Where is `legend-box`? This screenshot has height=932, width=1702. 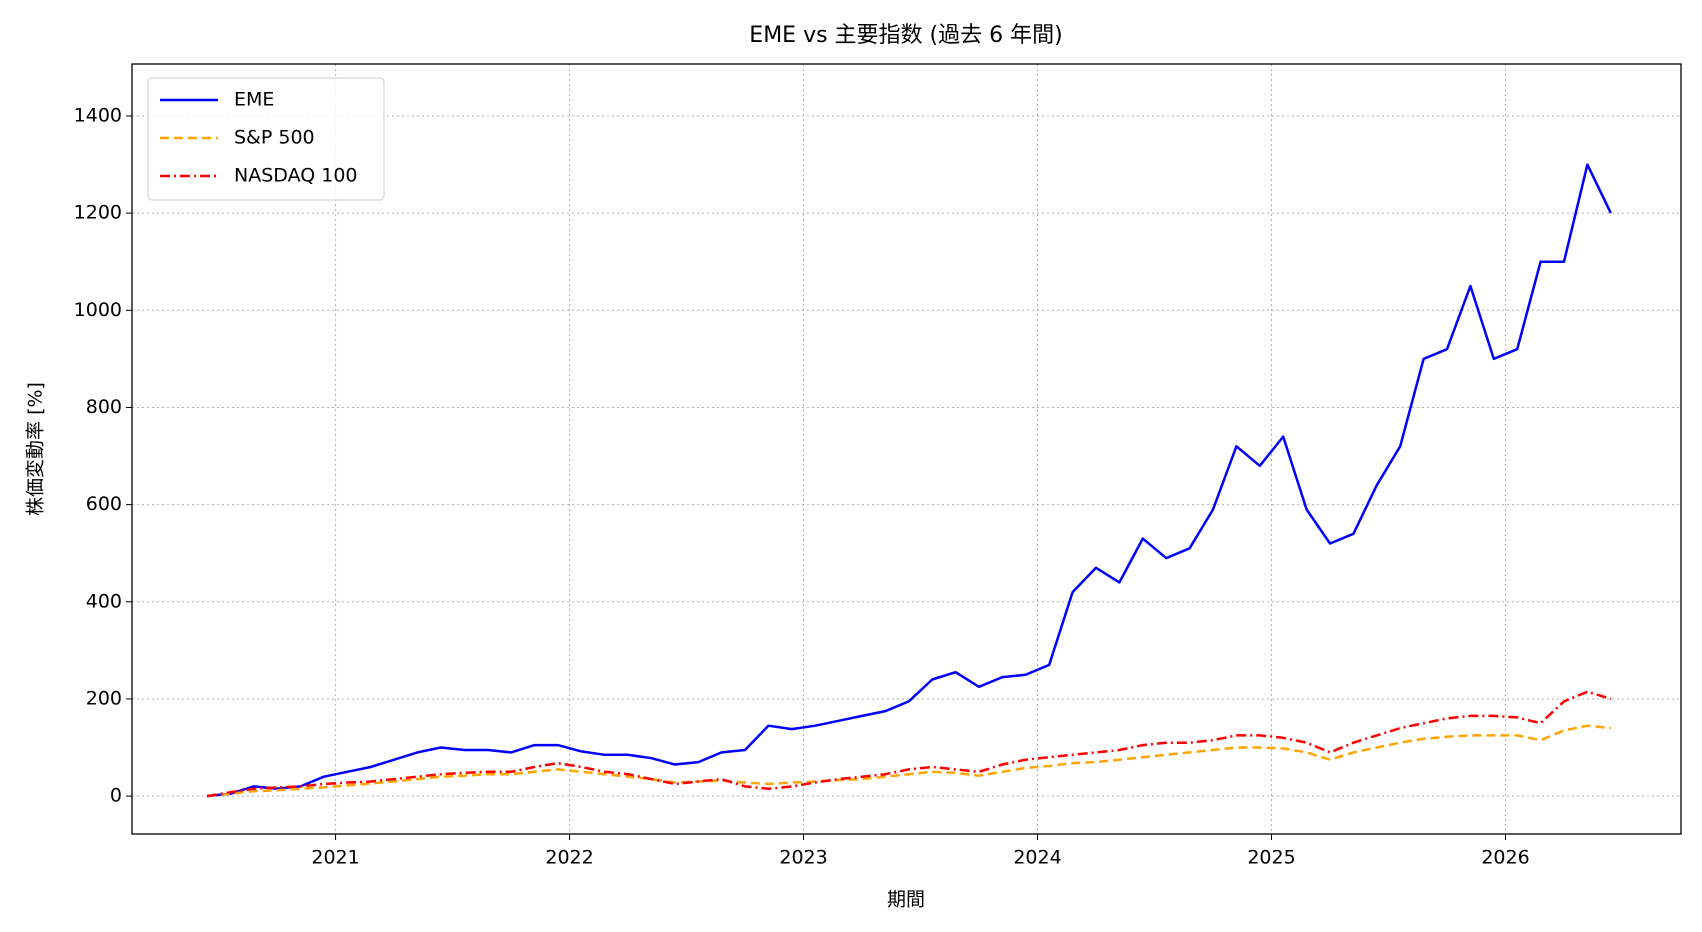 legend-box is located at coordinates (266, 139).